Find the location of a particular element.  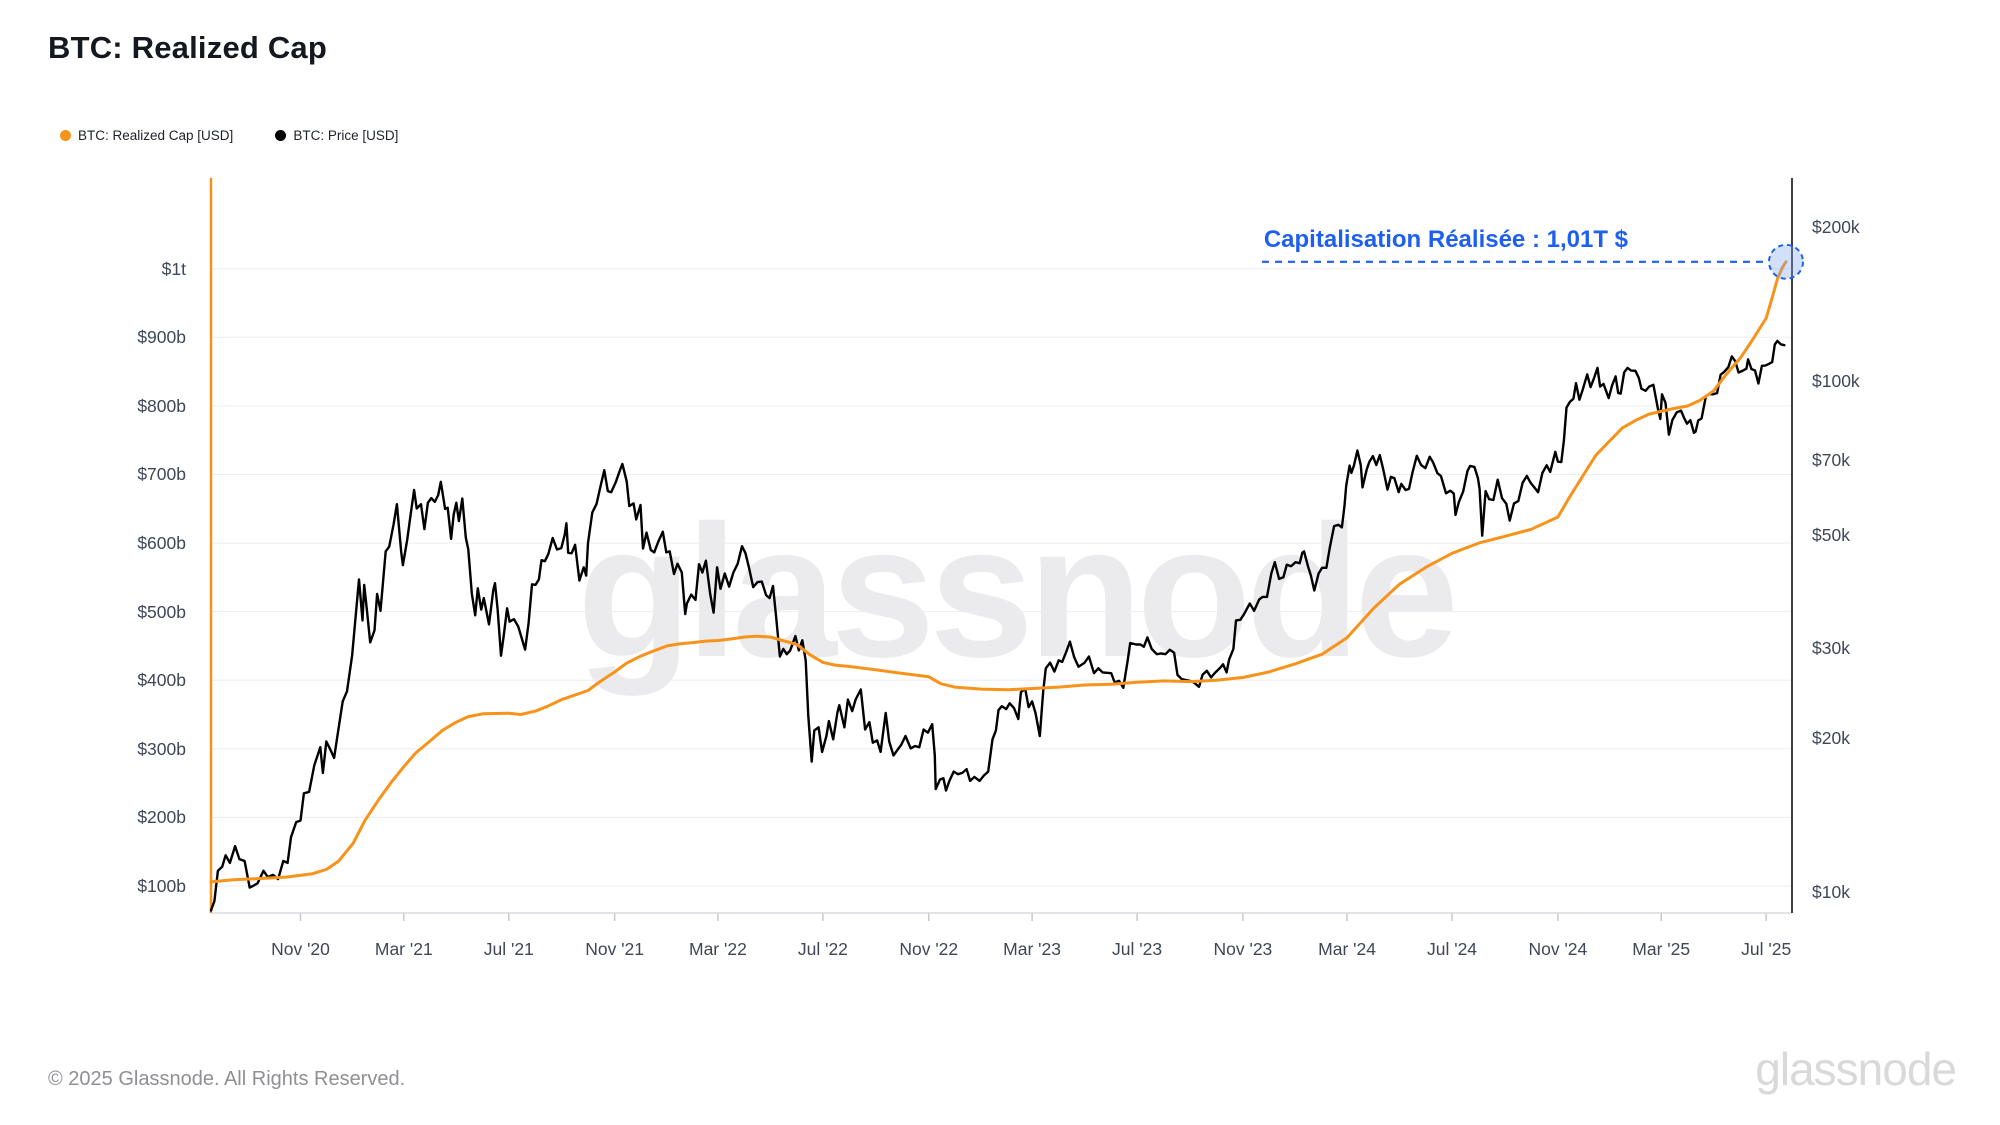

x-axis-tick-label: Mar '22 is located at coordinates (718, 949).